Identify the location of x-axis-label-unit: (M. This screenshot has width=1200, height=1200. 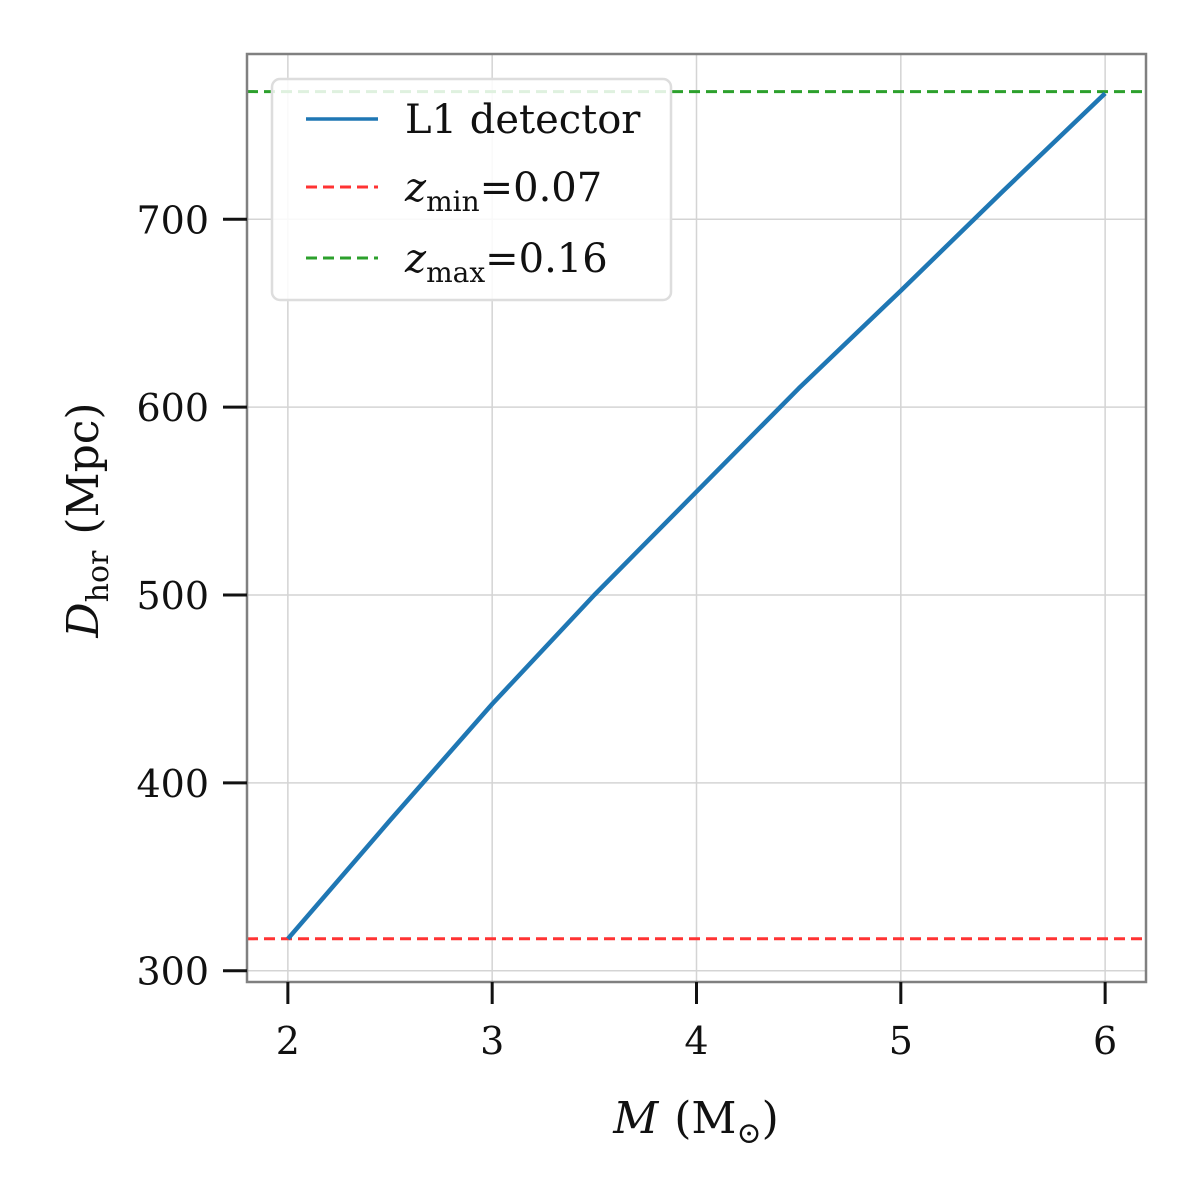
(705, 1118).